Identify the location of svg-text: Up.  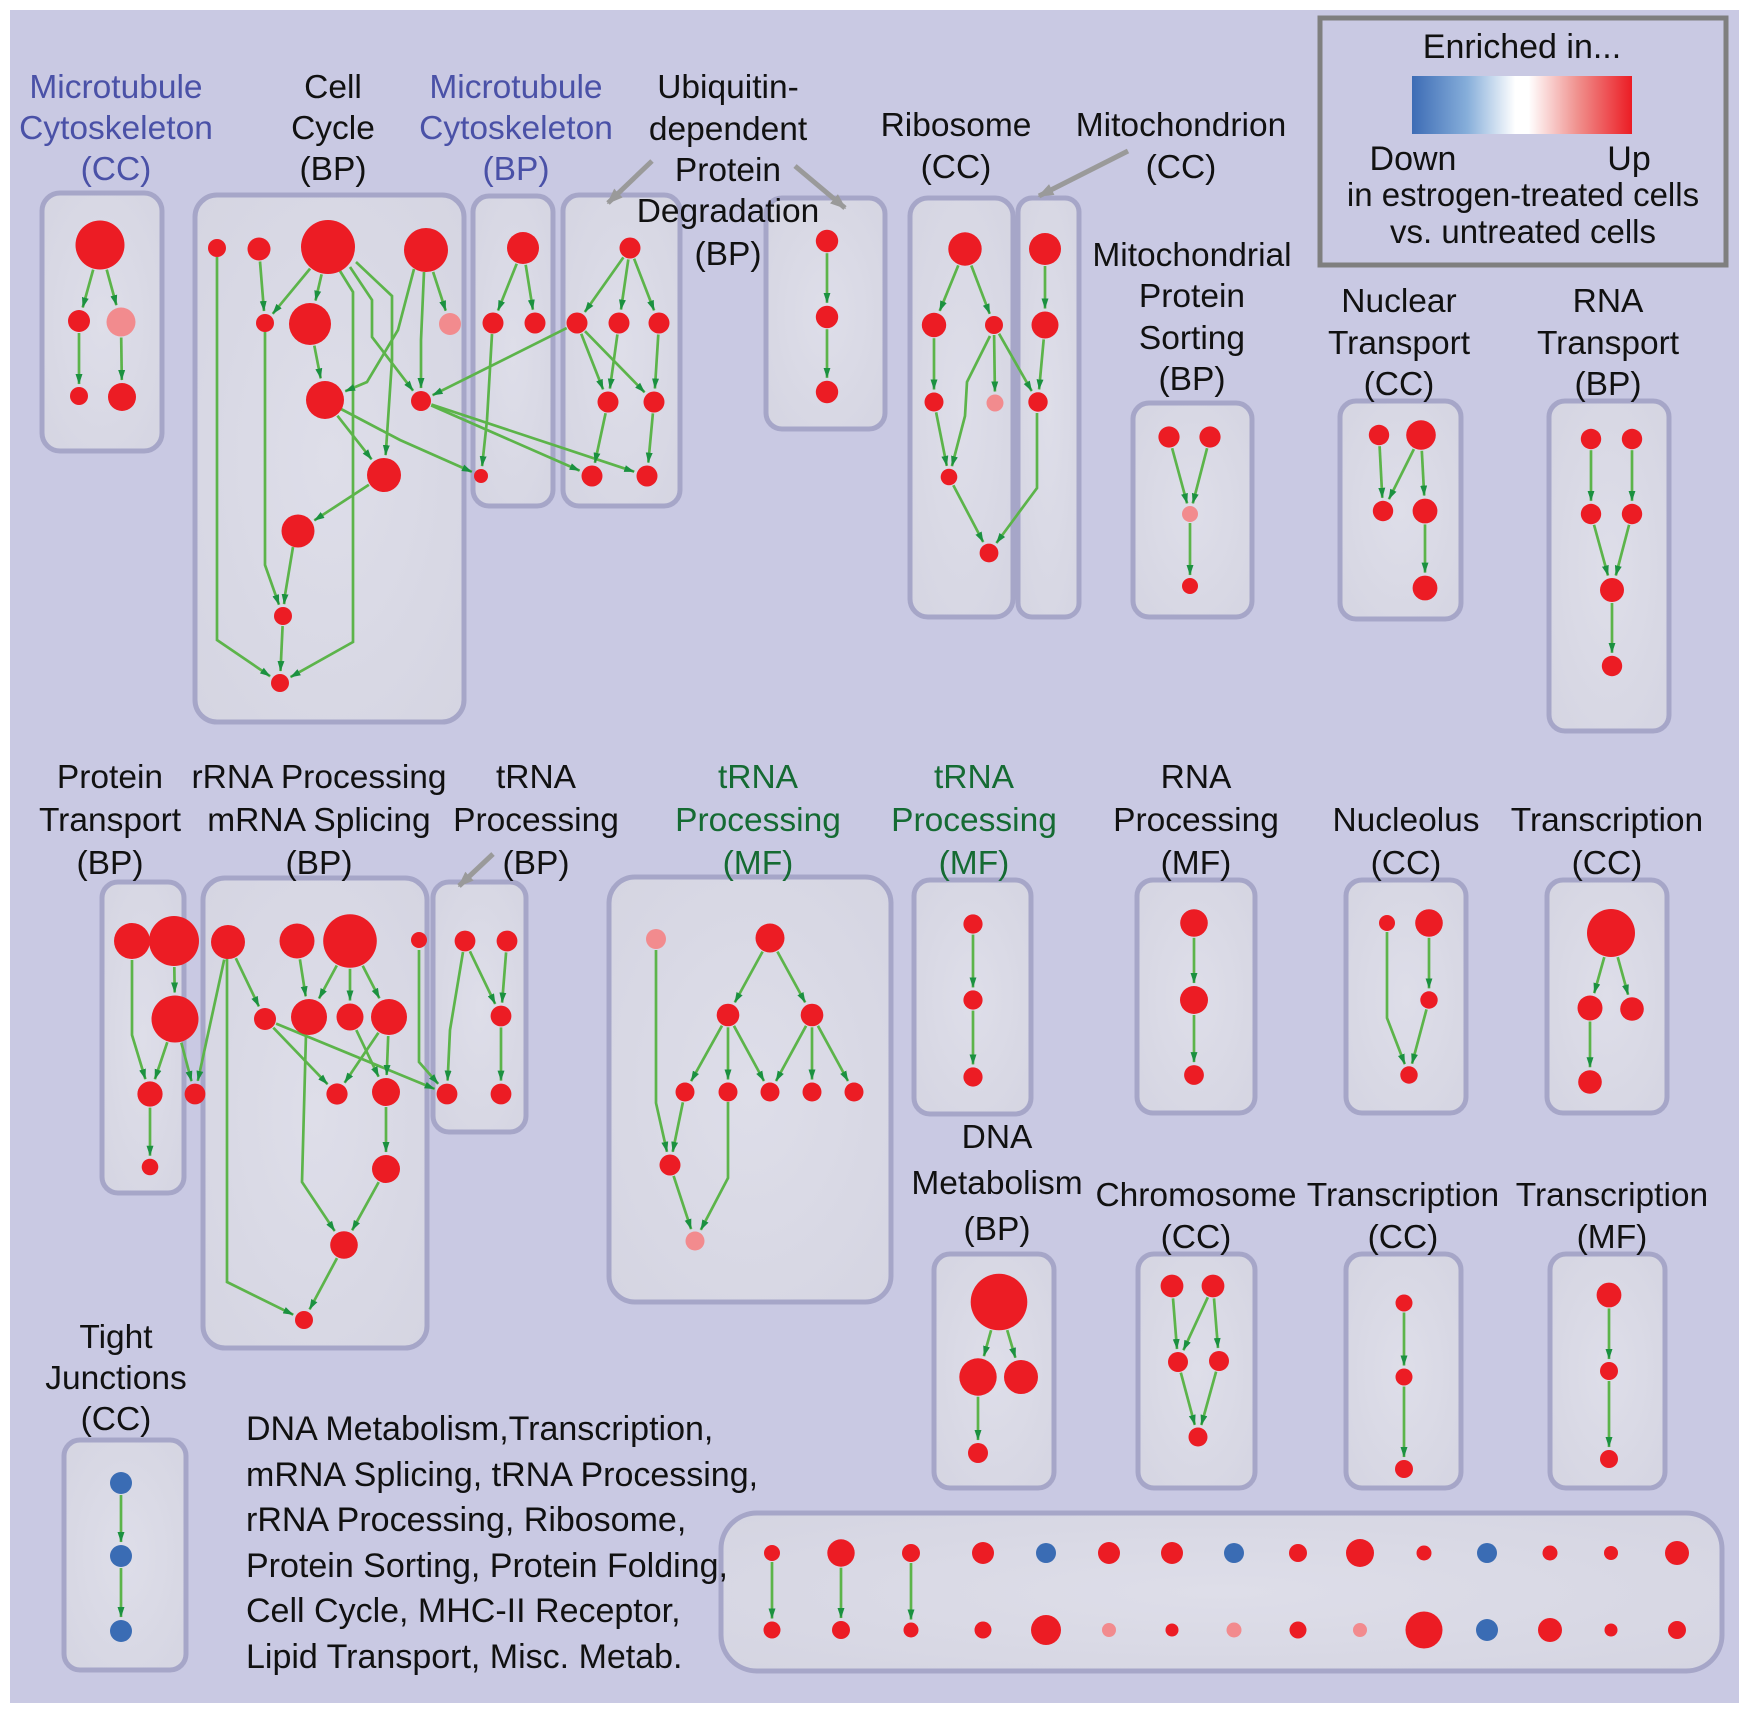
(1628, 159).